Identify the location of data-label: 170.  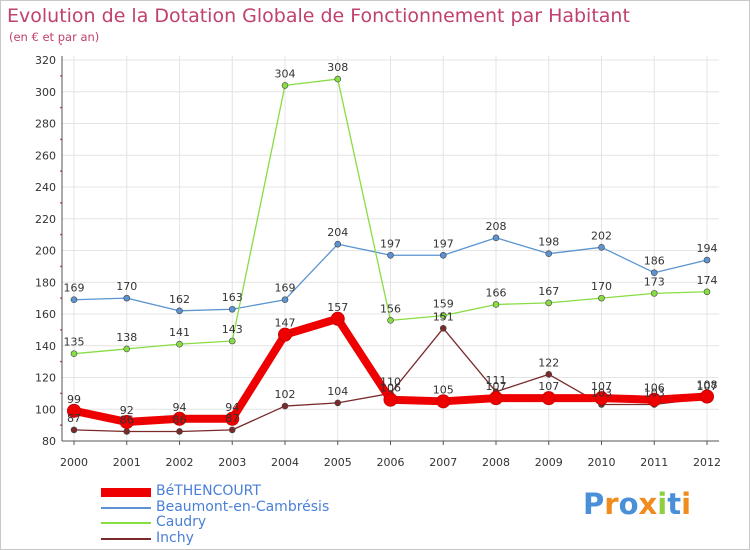
(126, 286).